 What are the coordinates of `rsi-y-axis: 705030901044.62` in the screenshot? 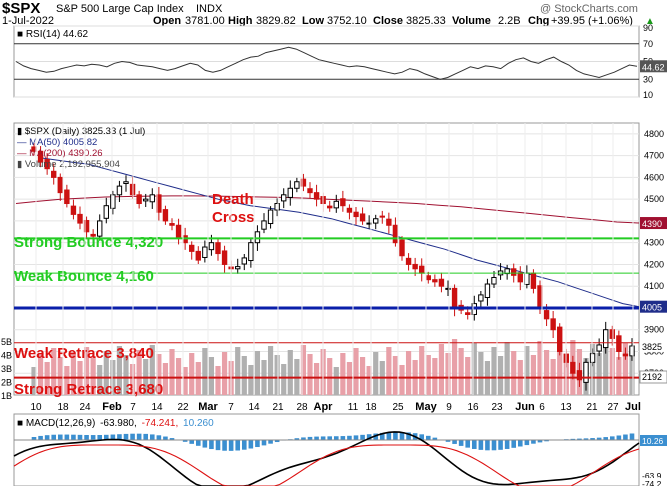 It's located at (653, 61).